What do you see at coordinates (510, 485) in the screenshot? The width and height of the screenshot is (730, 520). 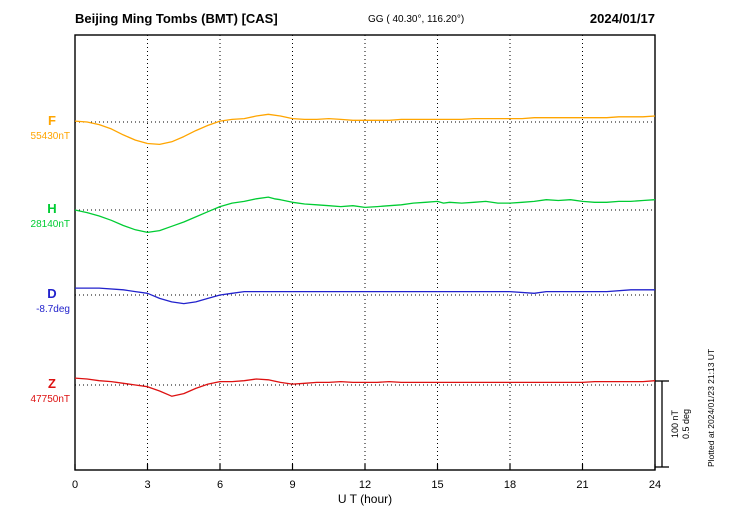 I see `x-tick-label: 18` at bounding box center [510, 485].